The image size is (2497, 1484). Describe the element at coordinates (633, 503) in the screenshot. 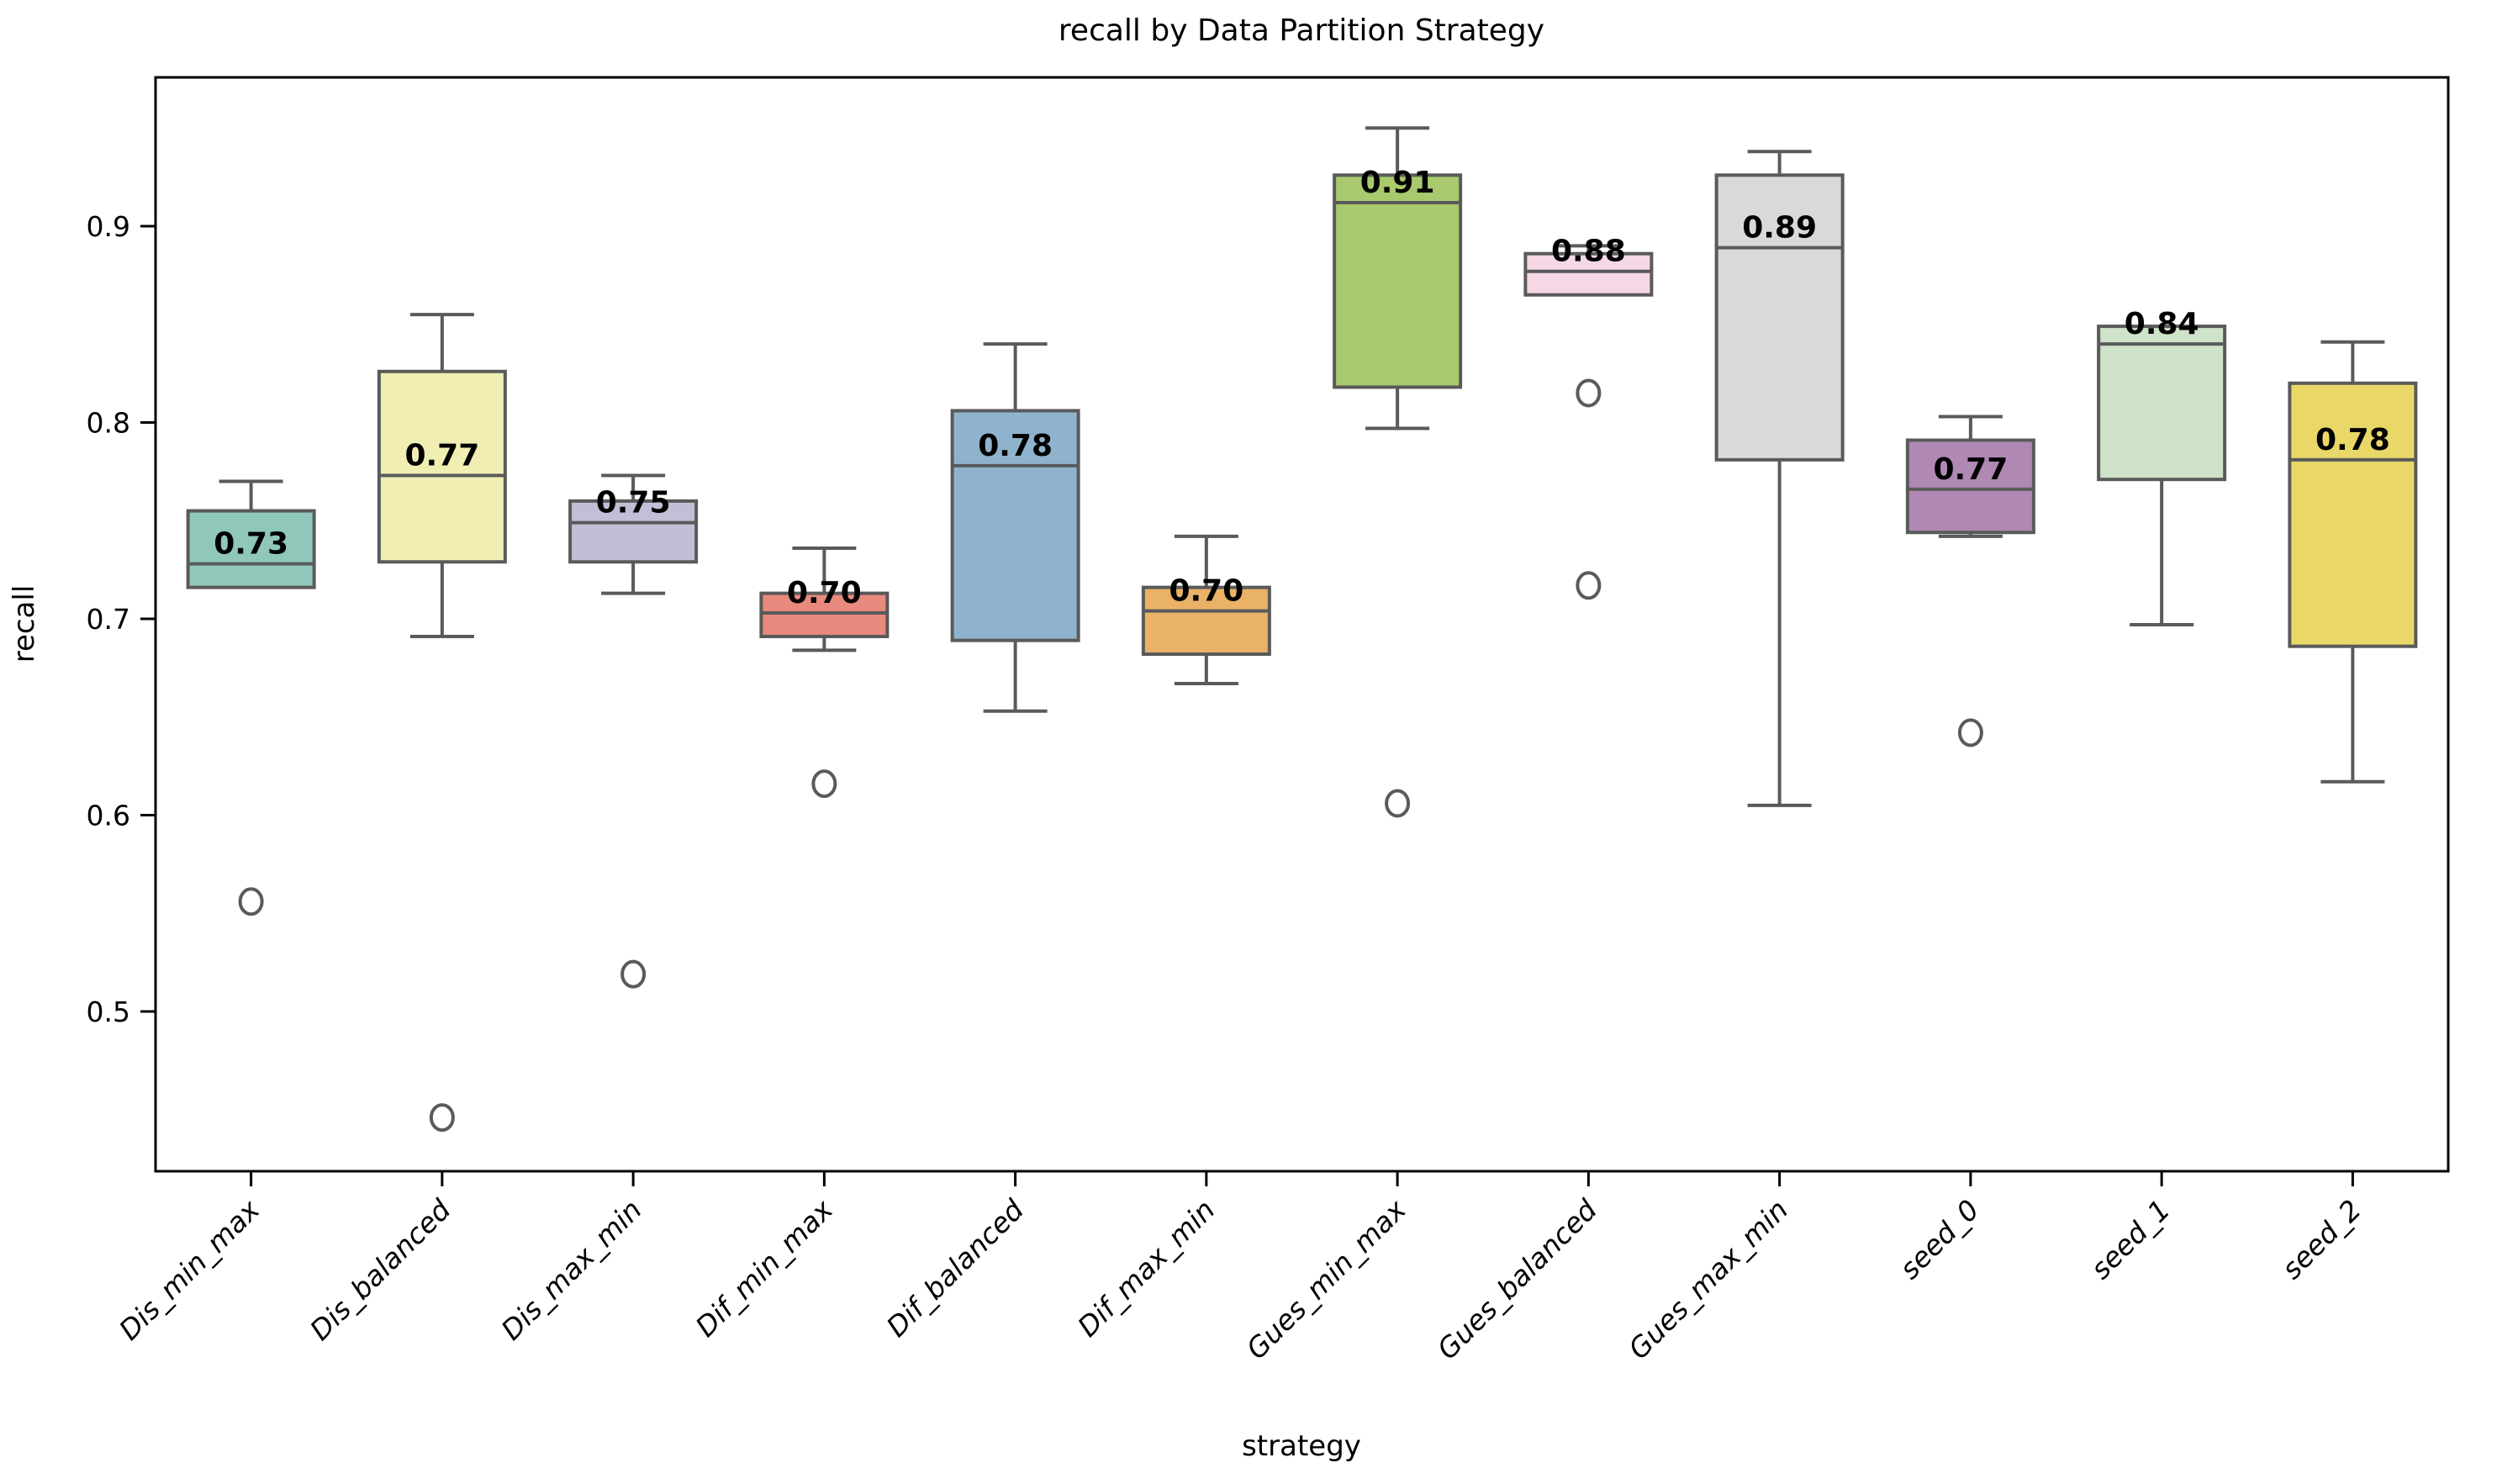

I see `median-value-label: 0.75` at that location.